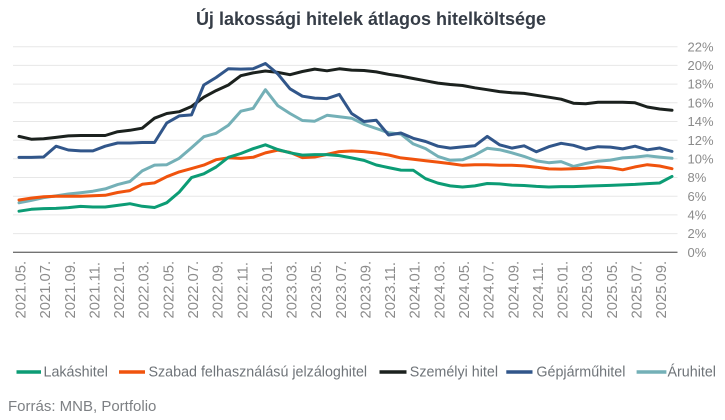 Image resolution: width=725 pixels, height=420 pixels. Describe the element at coordinates (219, 290) in the screenshot. I see `svg-text: 2022.09.` at that location.